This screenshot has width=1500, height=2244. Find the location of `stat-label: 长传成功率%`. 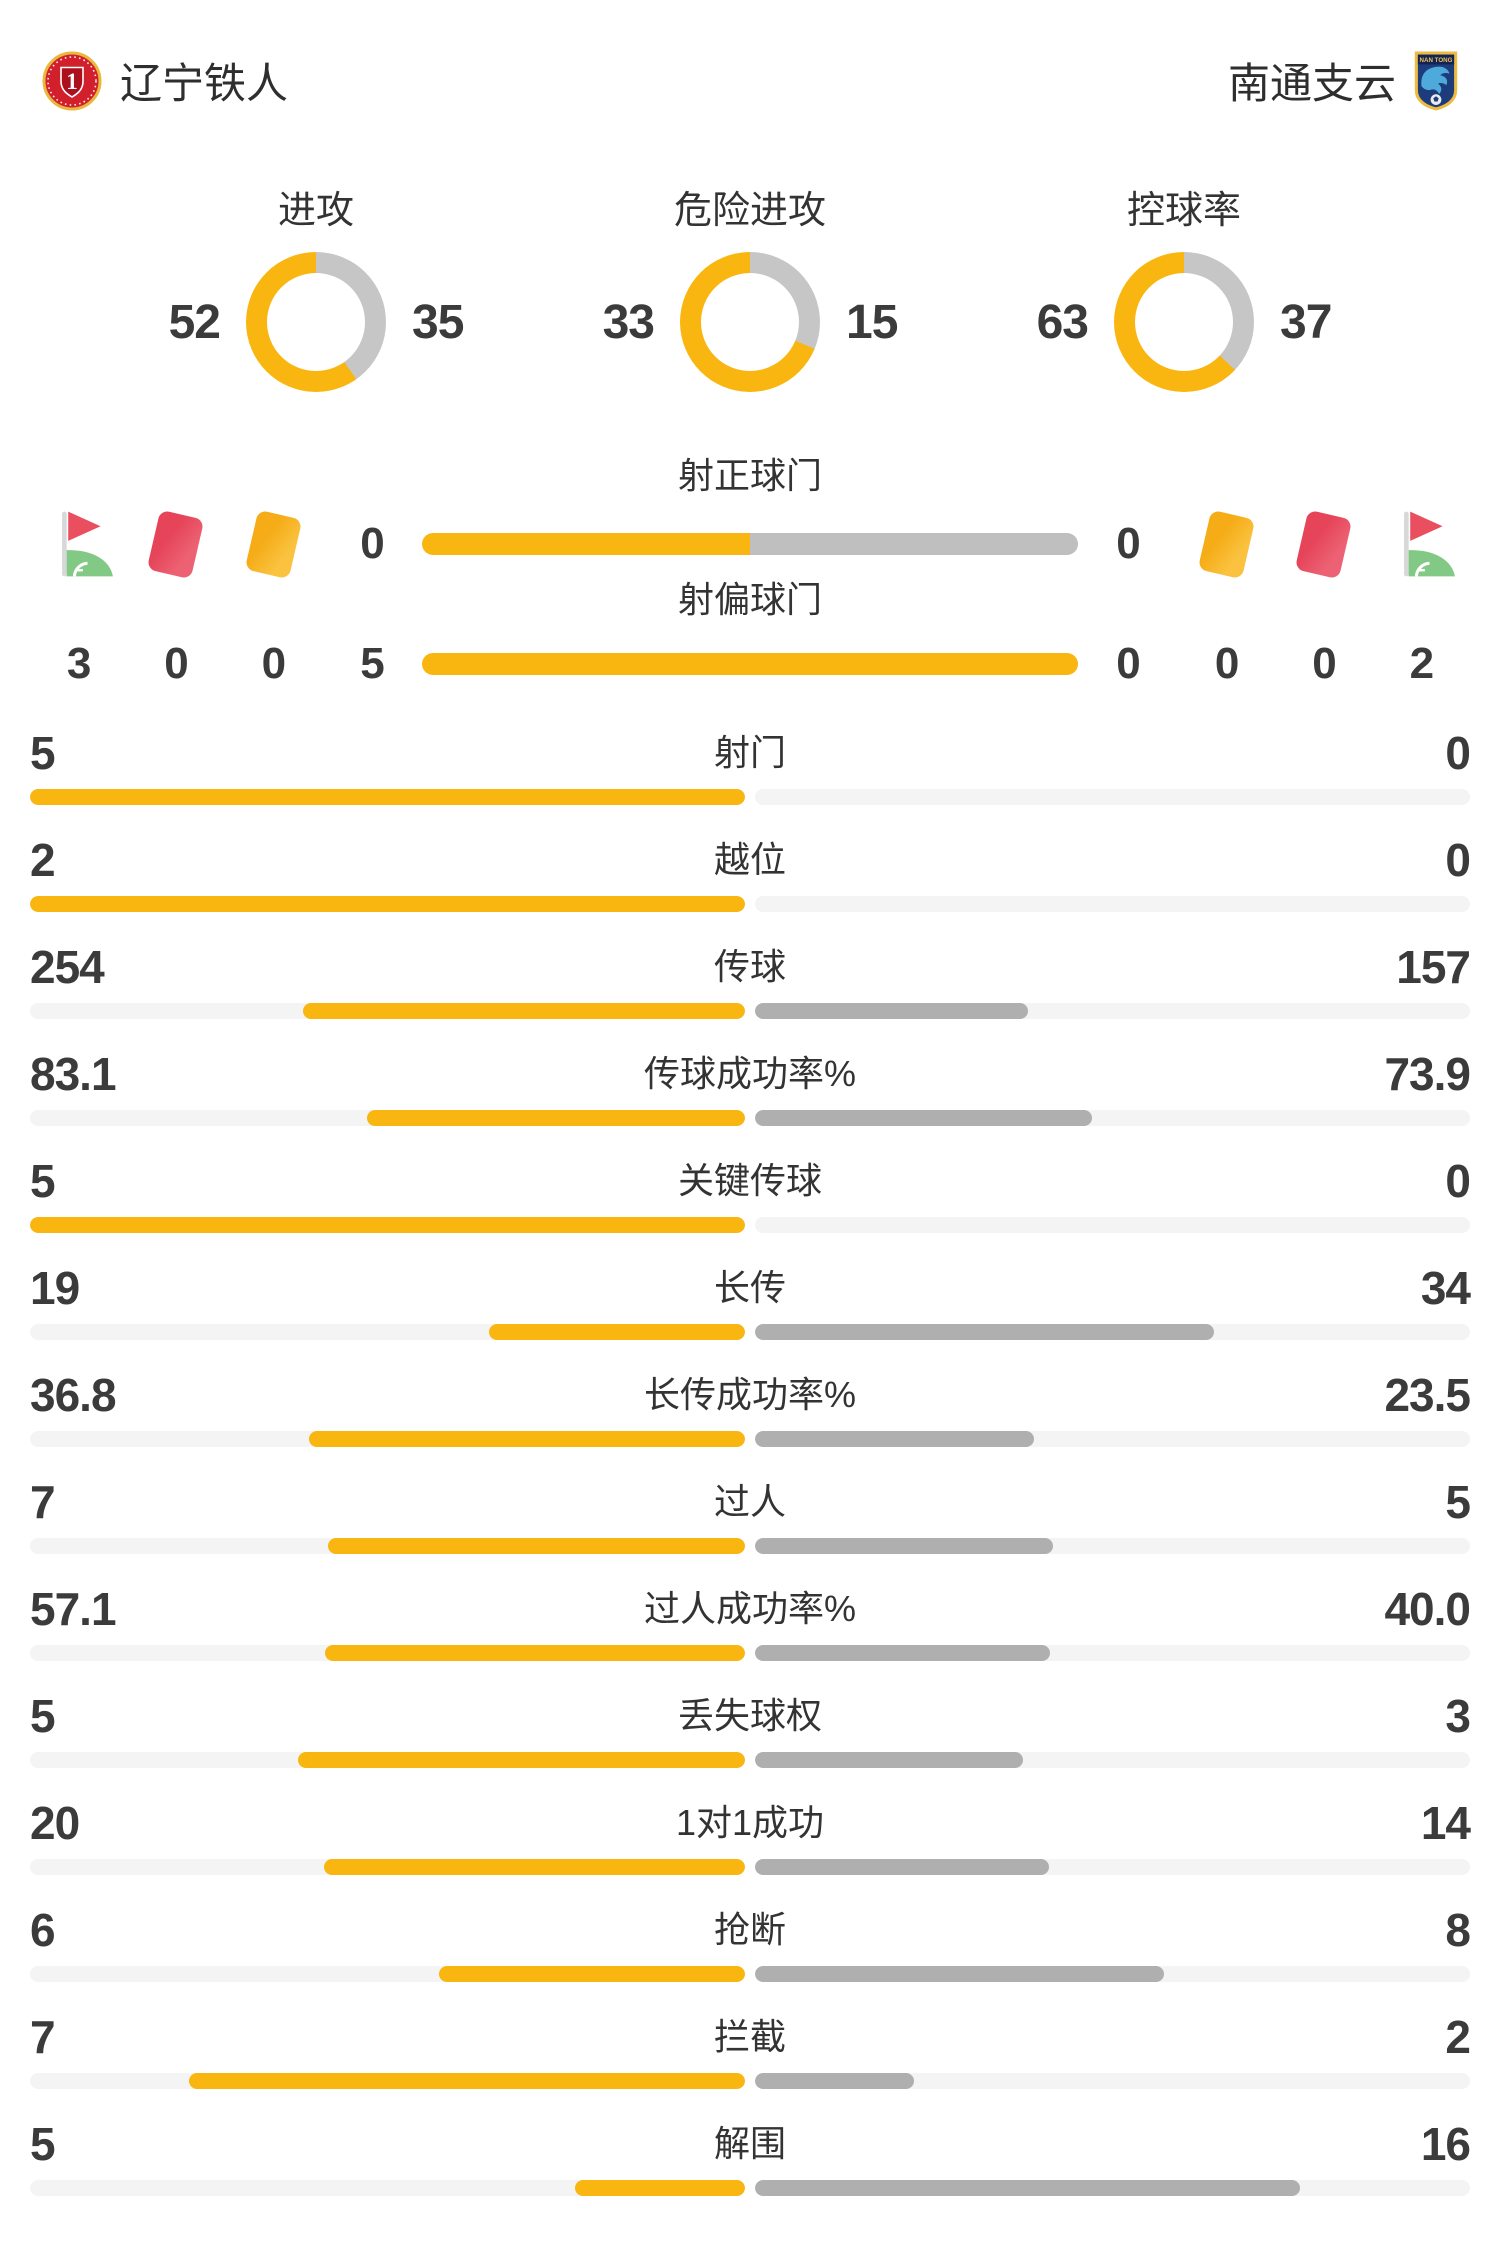

stat-label: 长传成功率% is located at coordinates (749, 1394).